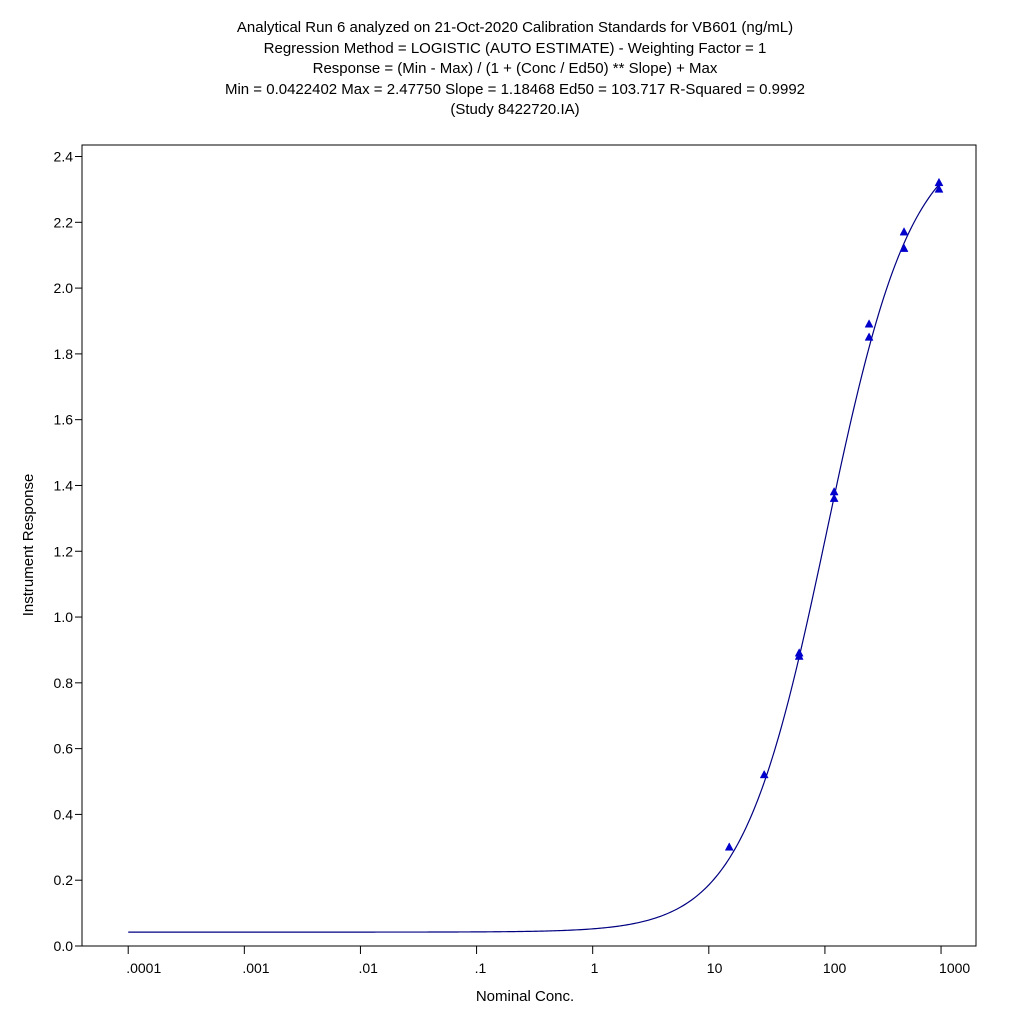 Image resolution: width=1024 pixels, height=1024 pixels. What do you see at coordinates (28, 545) in the screenshot?
I see `y-axis-title: Instrument Response` at bounding box center [28, 545].